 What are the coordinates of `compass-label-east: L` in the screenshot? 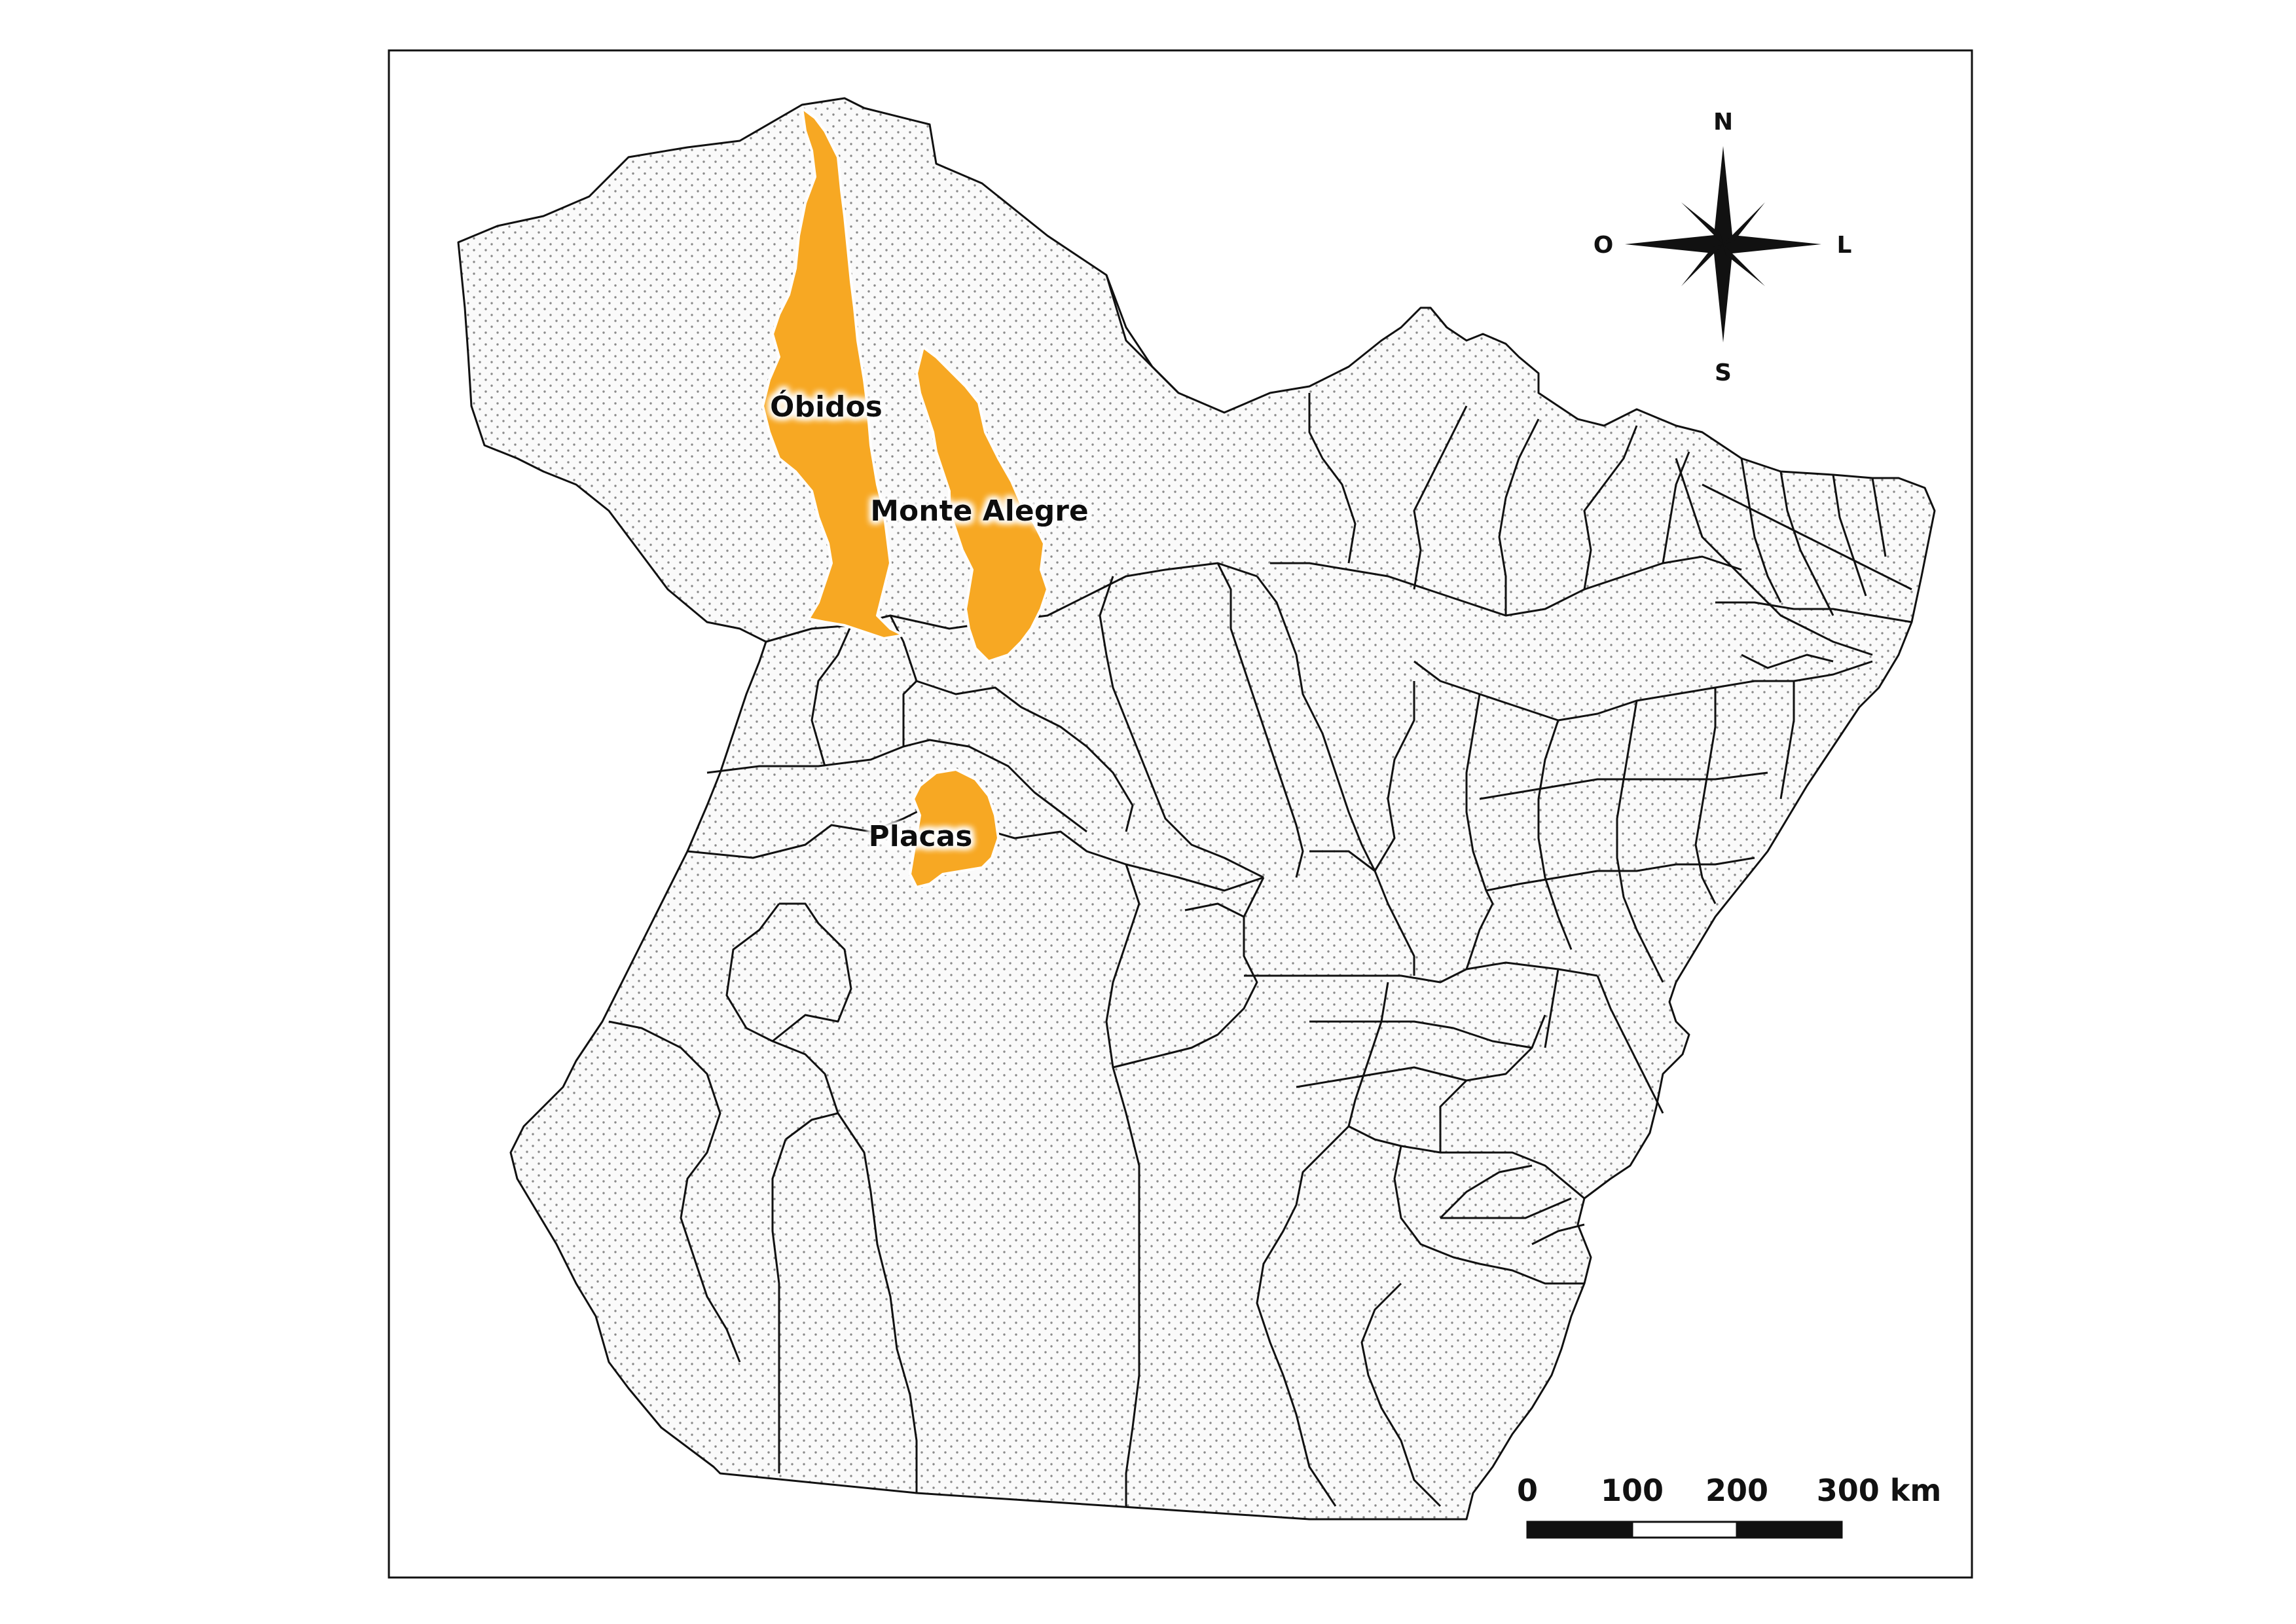 It's located at (1844, 245).